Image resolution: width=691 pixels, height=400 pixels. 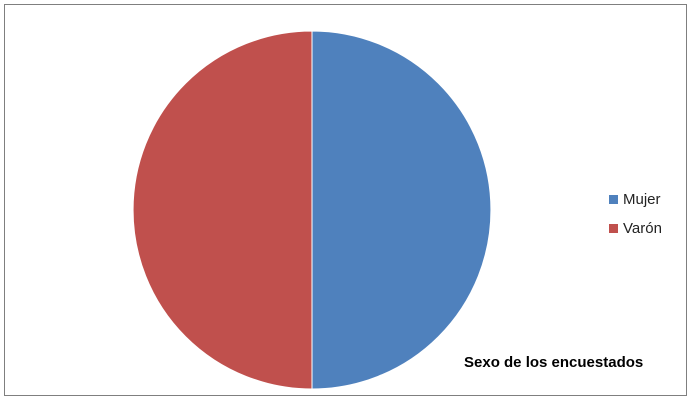 What do you see at coordinates (613, 199) in the screenshot?
I see `legend-swatch-mujer` at bounding box center [613, 199].